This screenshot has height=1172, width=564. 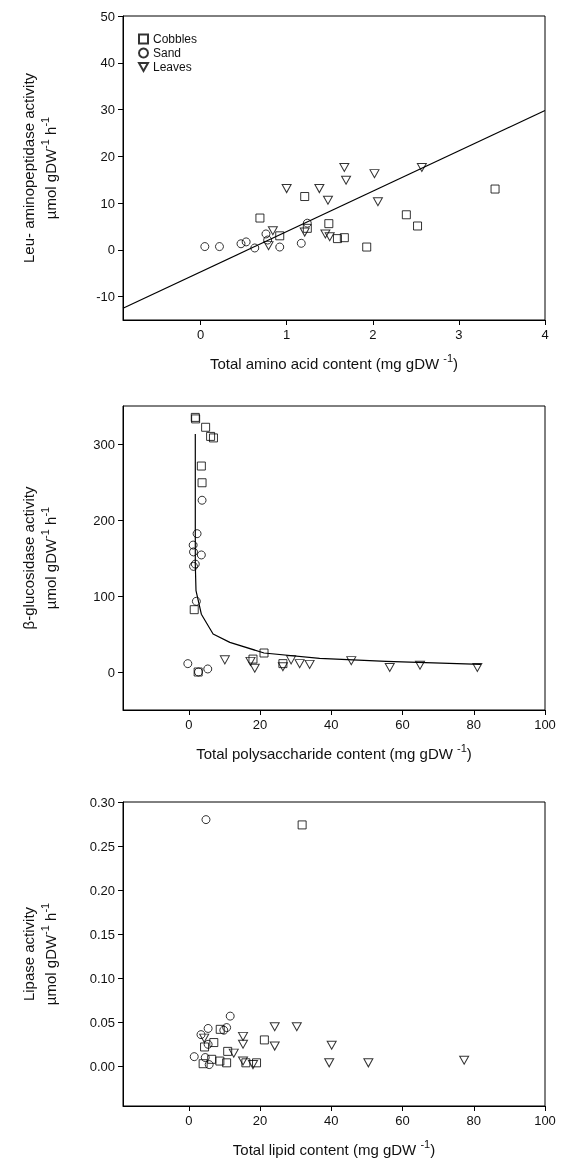 I want to click on y-tick-label: 0.05, so click(x=102, y=1022).